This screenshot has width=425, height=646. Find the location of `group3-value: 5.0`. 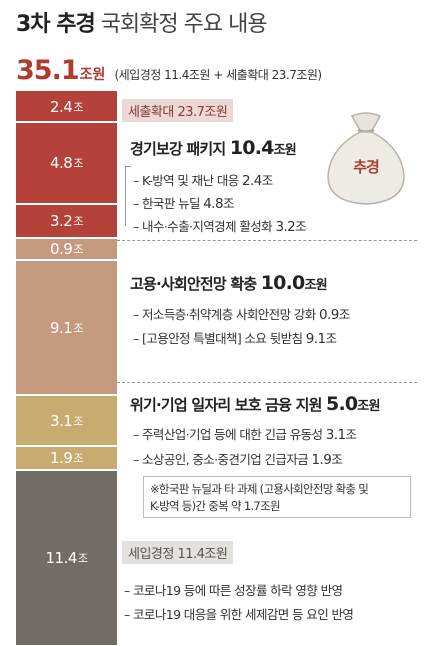

group3-value: 5.0 is located at coordinates (342, 404).